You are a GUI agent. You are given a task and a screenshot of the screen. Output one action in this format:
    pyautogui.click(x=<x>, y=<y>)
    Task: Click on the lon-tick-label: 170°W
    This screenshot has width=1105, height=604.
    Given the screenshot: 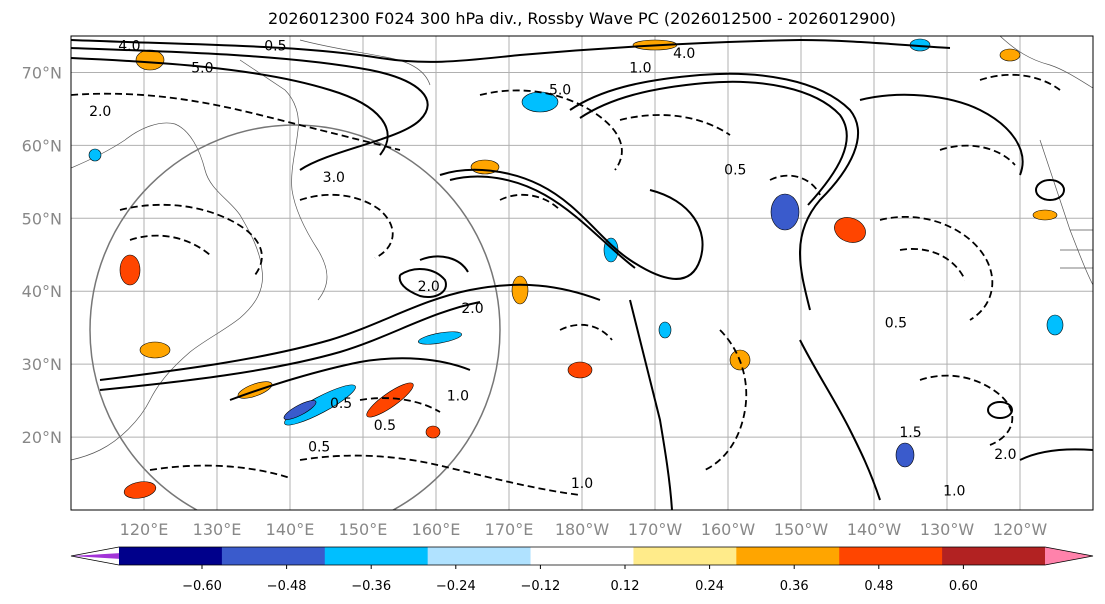 What is the action you would take?
    pyautogui.click(x=655, y=529)
    